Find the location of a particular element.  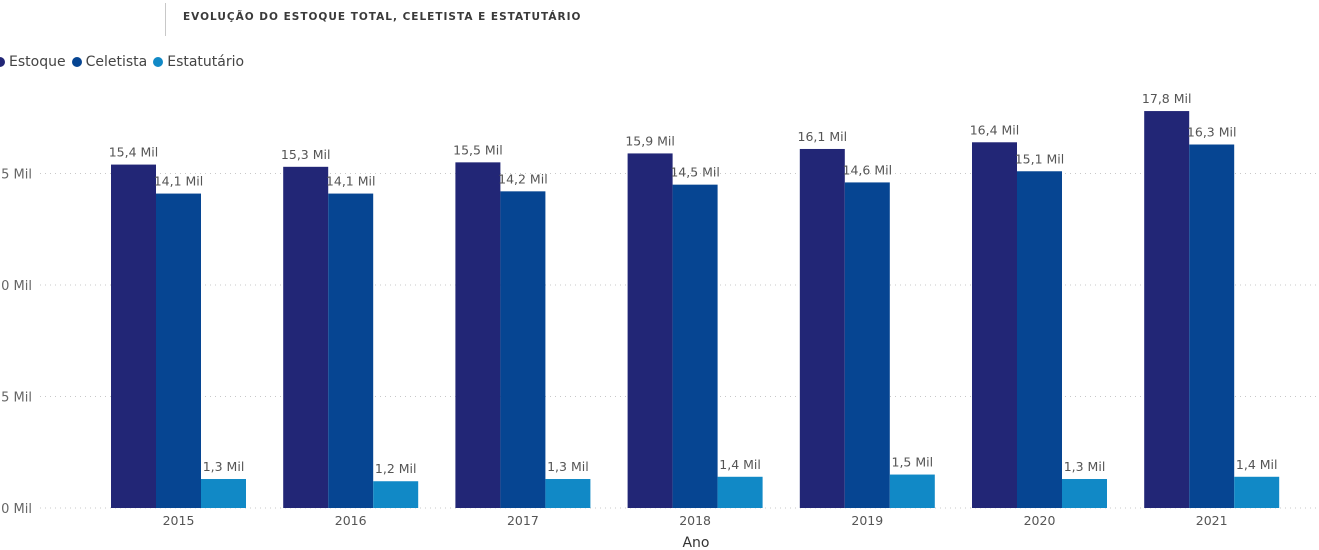

data-label: 15,1 Mil is located at coordinates (1040, 158).